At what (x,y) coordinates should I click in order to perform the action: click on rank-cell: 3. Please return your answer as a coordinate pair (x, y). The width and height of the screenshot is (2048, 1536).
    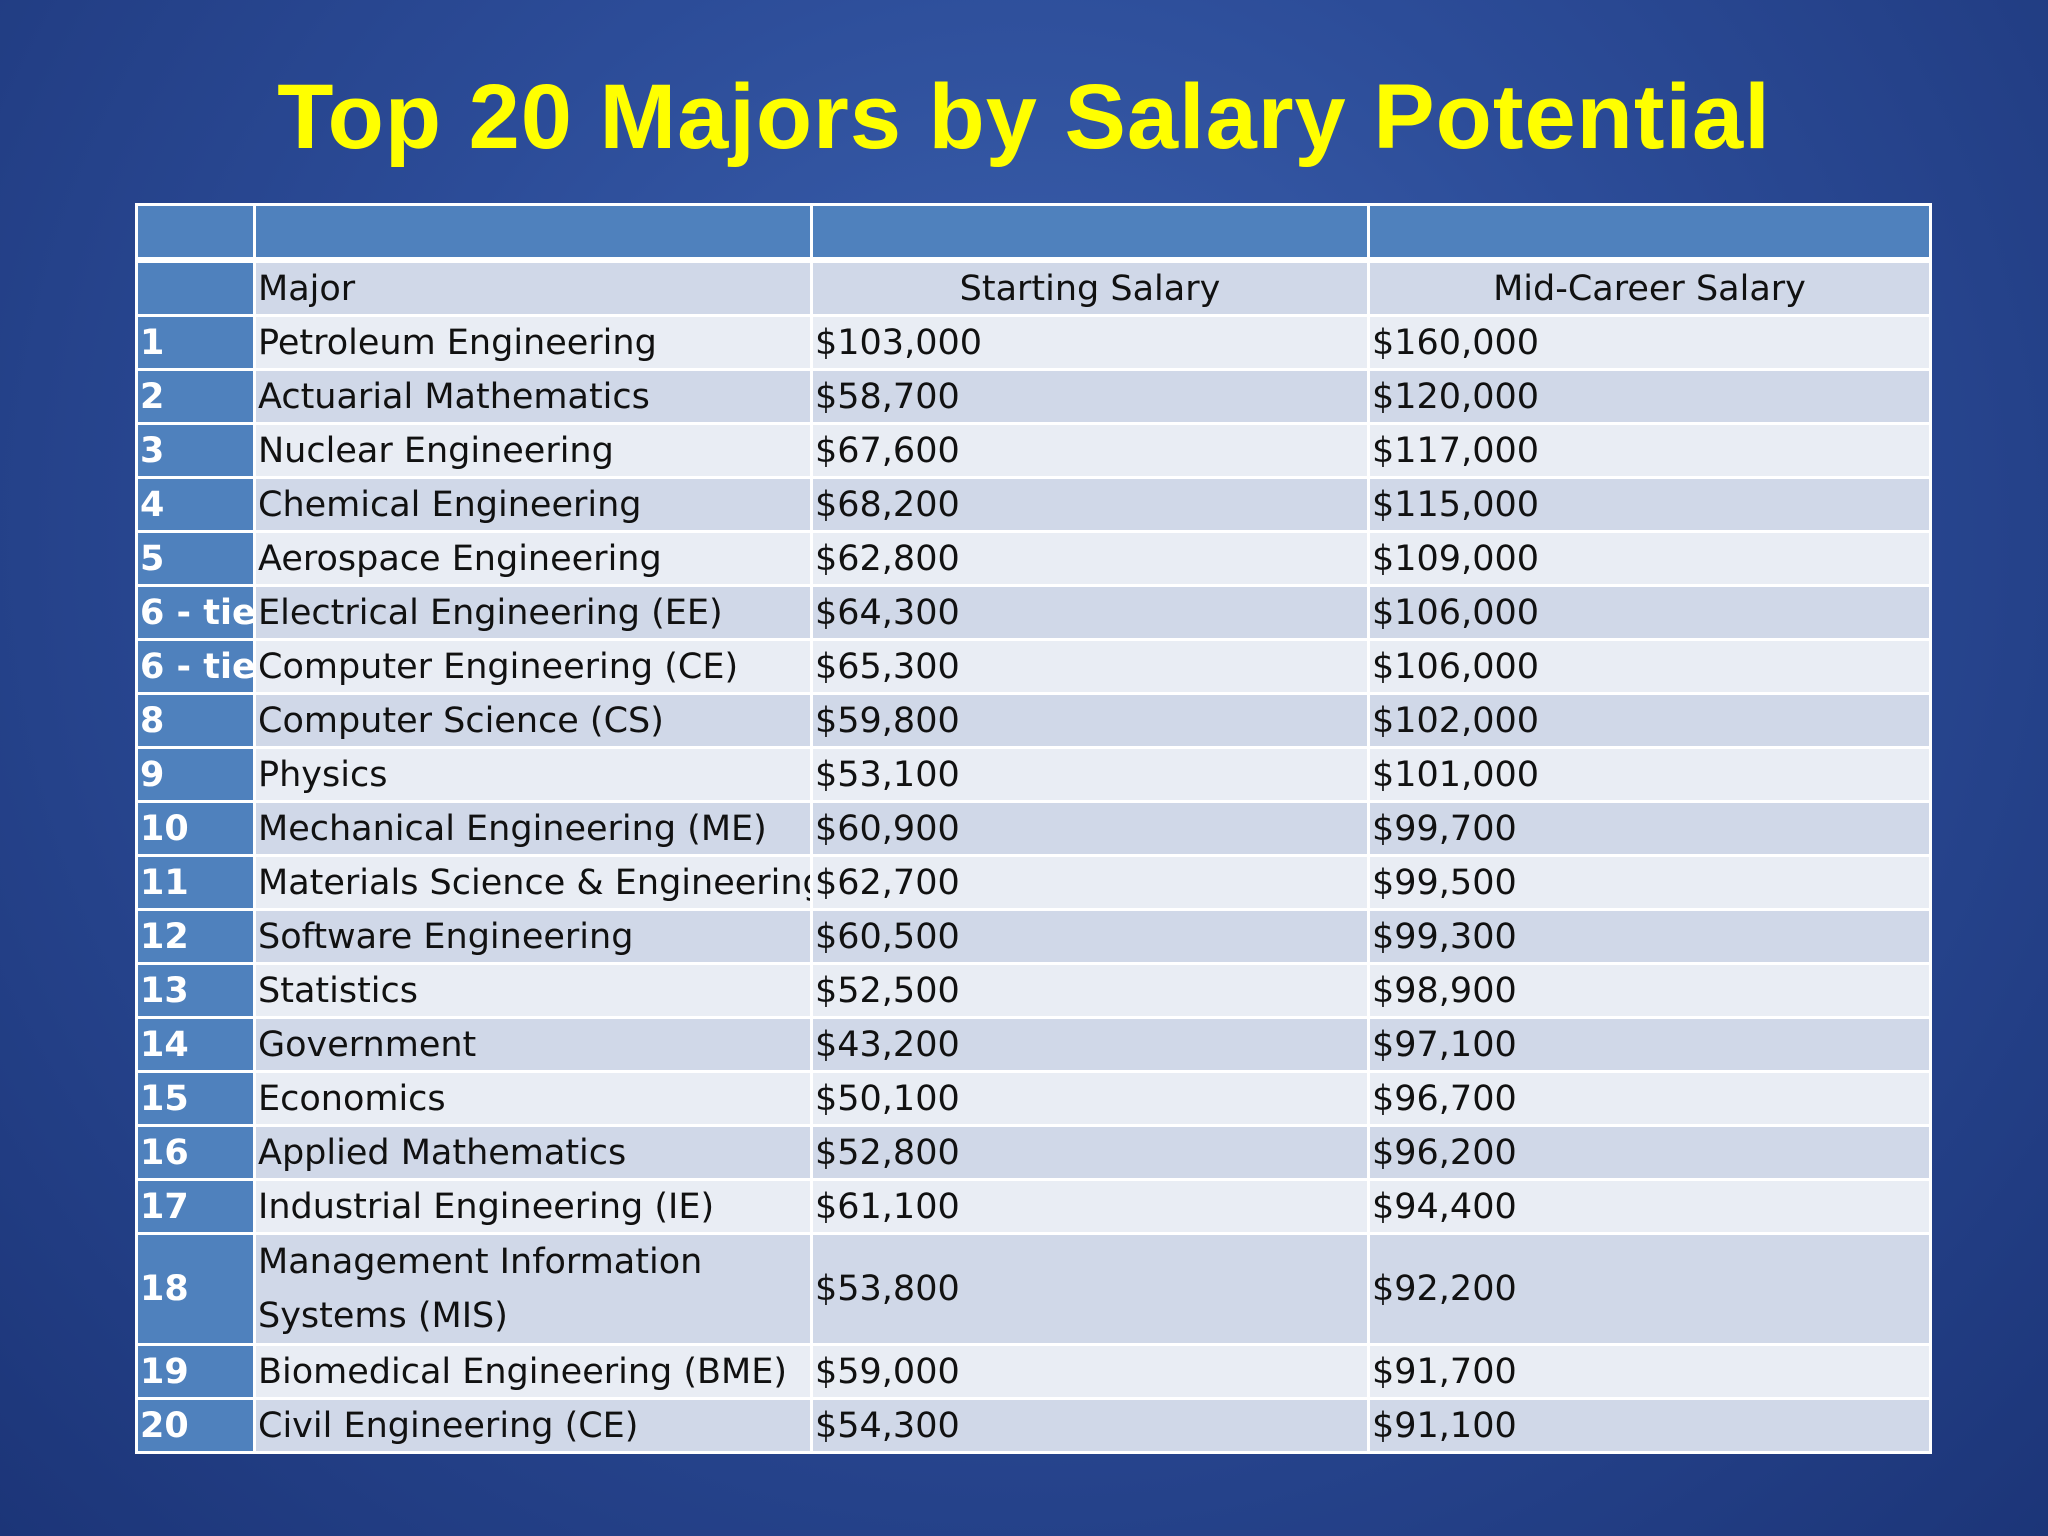
    Looking at the image, I should click on (195, 450).